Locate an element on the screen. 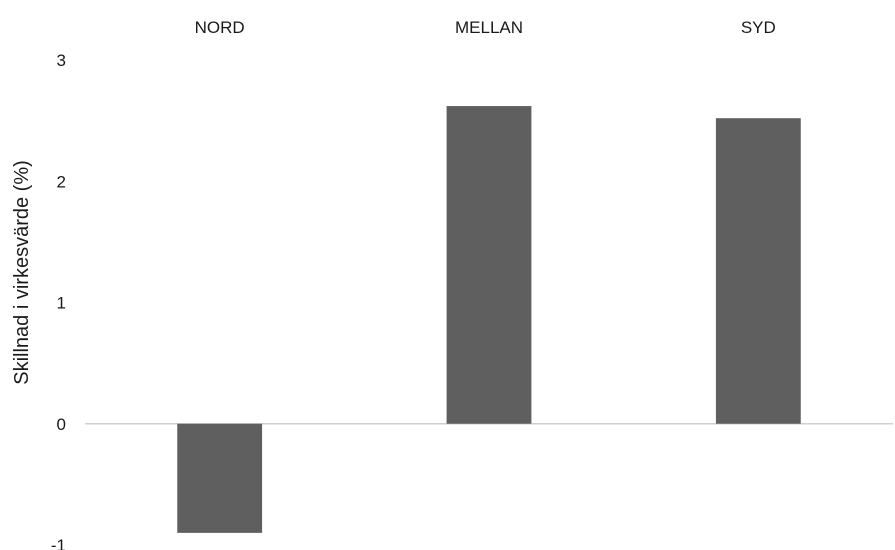 The image size is (895, 550). y-tick-label: -1 is located at coordinates (58, 543).